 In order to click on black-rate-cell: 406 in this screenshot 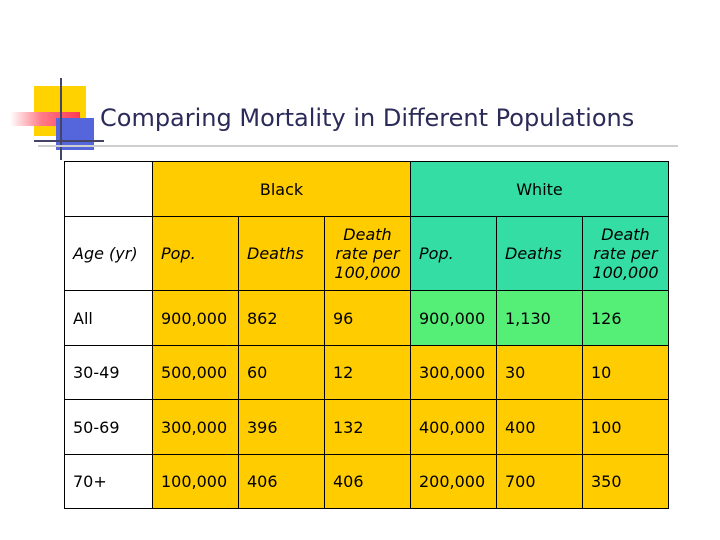, I will do `click(367, 481)`.